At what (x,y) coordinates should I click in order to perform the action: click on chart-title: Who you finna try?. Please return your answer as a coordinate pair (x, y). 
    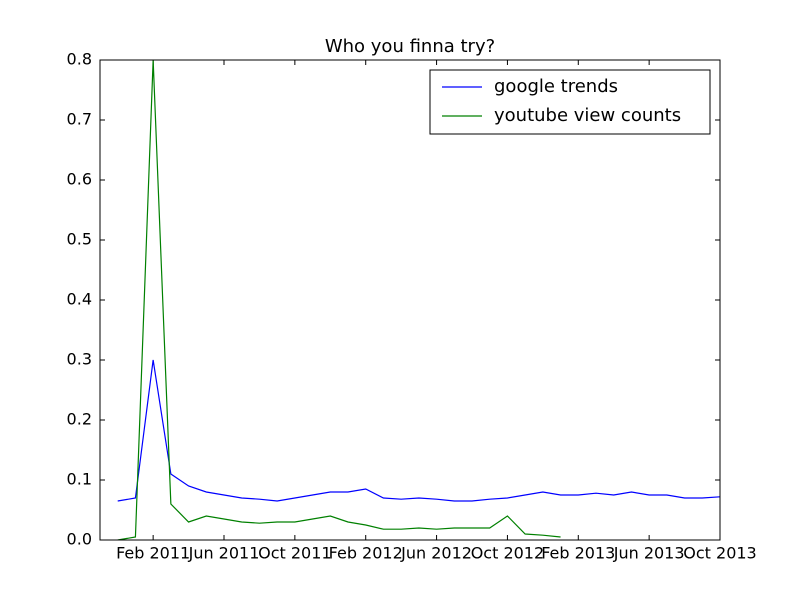
    Looking at the image, I should click on (410, 46).